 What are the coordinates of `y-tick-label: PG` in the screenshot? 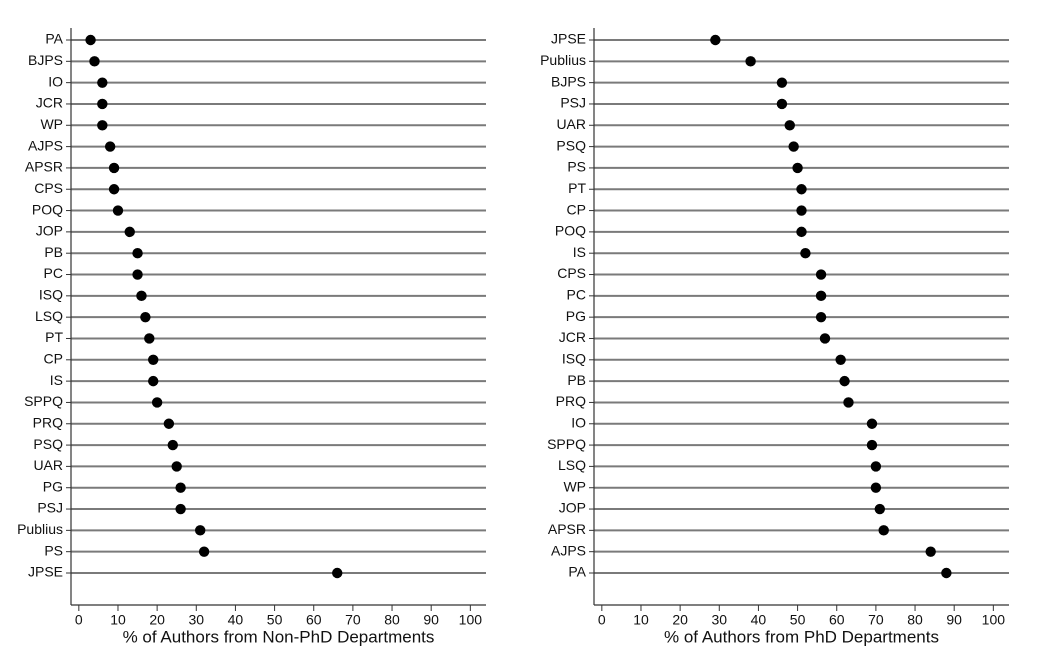 It's located at (576, 316).